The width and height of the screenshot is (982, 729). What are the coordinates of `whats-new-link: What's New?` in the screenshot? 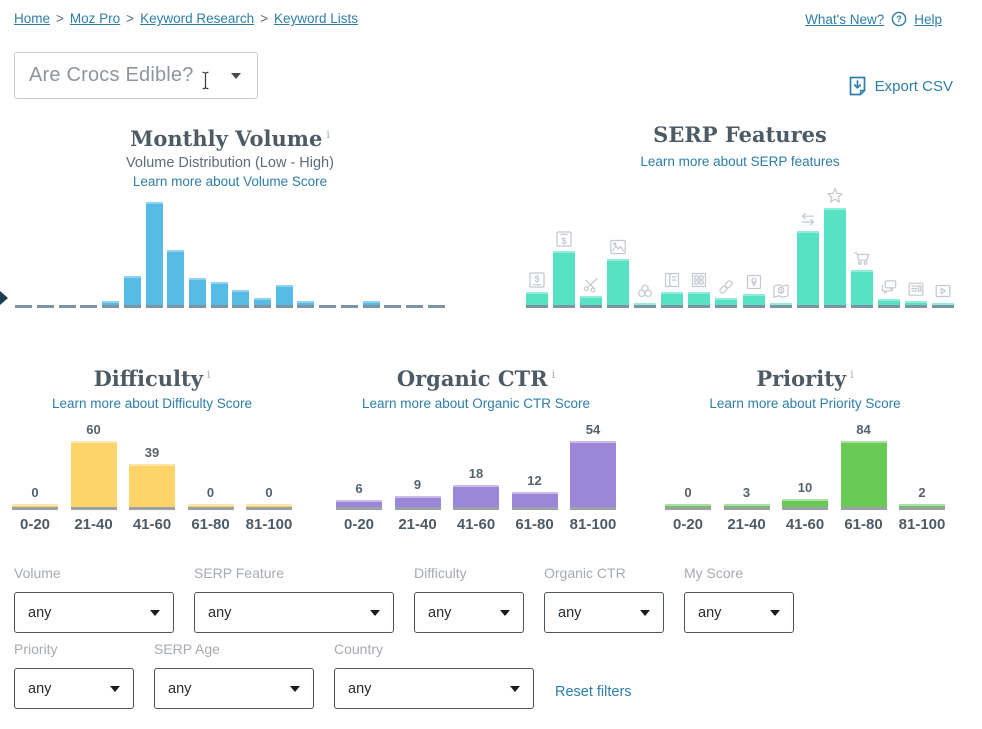 It's located at (845, 19).